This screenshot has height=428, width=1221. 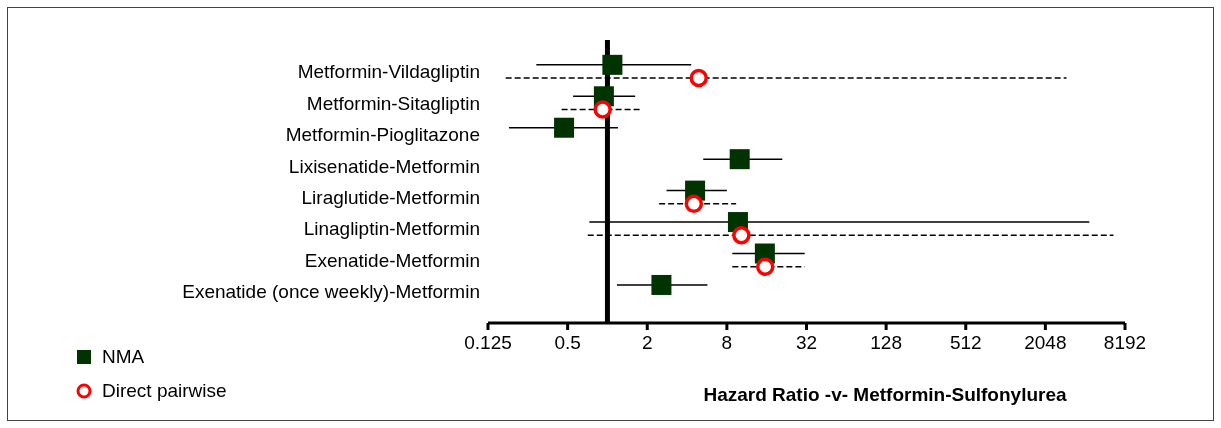 What do you see at coordinates (567, 343) in the screenshot?
I see `x-tick-label: 0.5` at bounding box center [567, 343].